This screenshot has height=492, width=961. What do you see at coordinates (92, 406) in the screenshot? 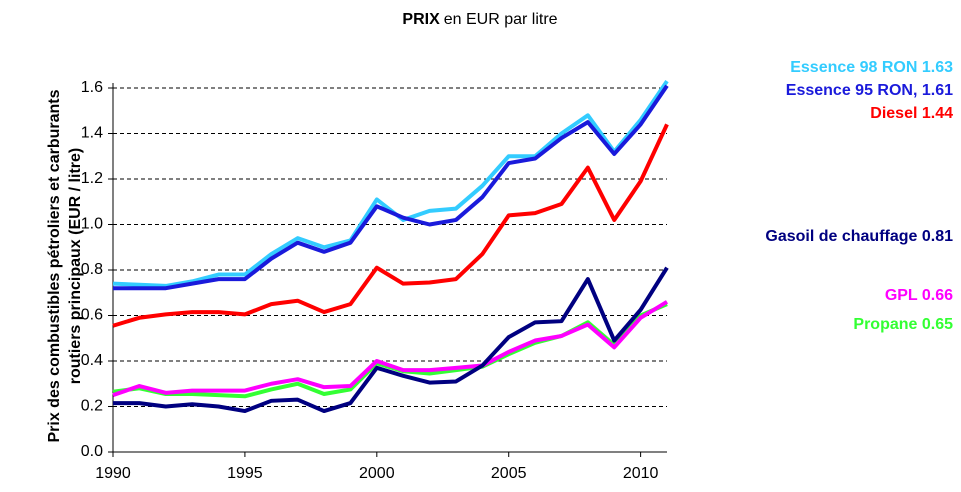
I see `y-tick-label: 0.2` at bounding box center [92, 406].